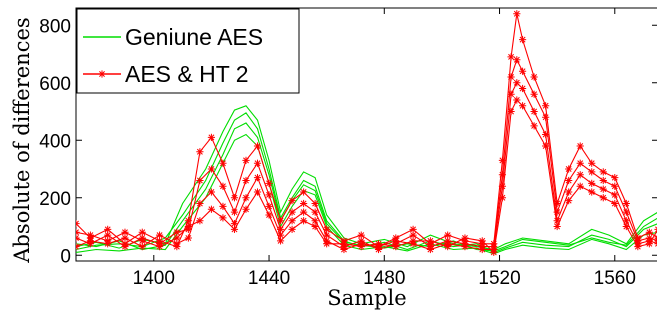 The width and height of the screenshot is (657, 320). I want to click on y-axis-title: Absolute of differences, so click(22, 140).